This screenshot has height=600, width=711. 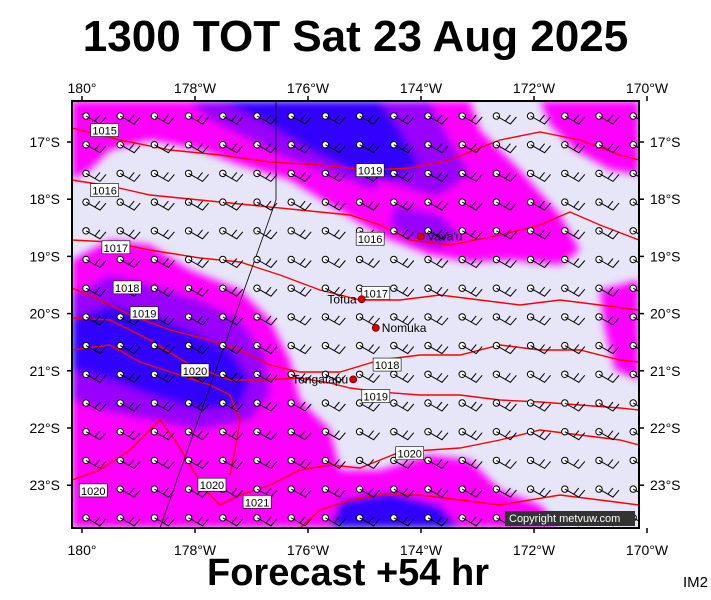 What do you see at coordinates (421, 550) in the screenshot?
I see `lon-label-bottom: 174°W` at bounding box center [421, 550].